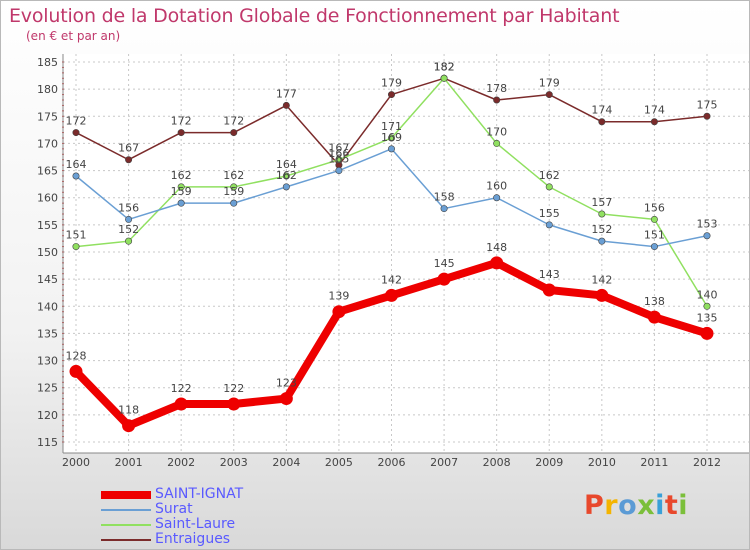  What do you see at coordinates (549, 83) in the screenshot?
I see `data-label: 179` at bounding box center [549, 83].